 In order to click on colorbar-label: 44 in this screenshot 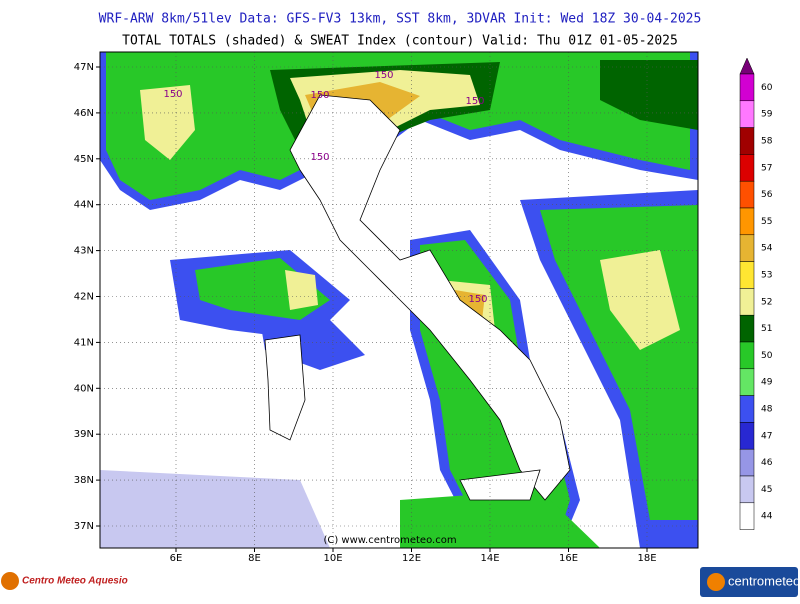, I will do `click(767, 517)`.